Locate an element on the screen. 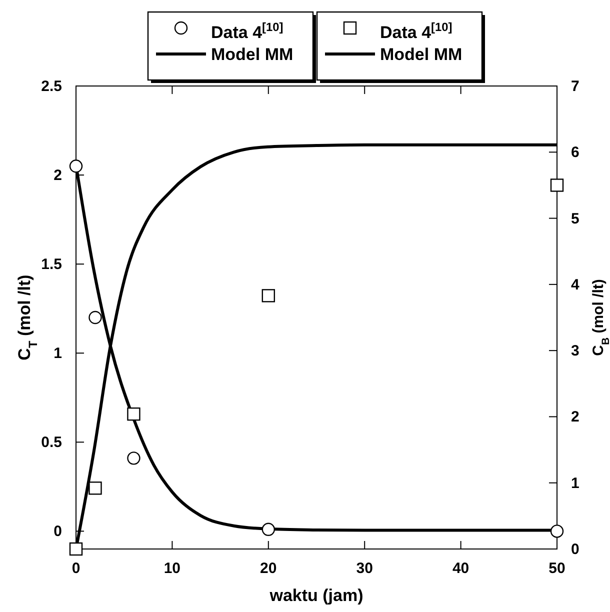 Image resolution: width=610 pixels, height=612 pixels. x-tick-label: 0 is located at coordinates (76, 568).